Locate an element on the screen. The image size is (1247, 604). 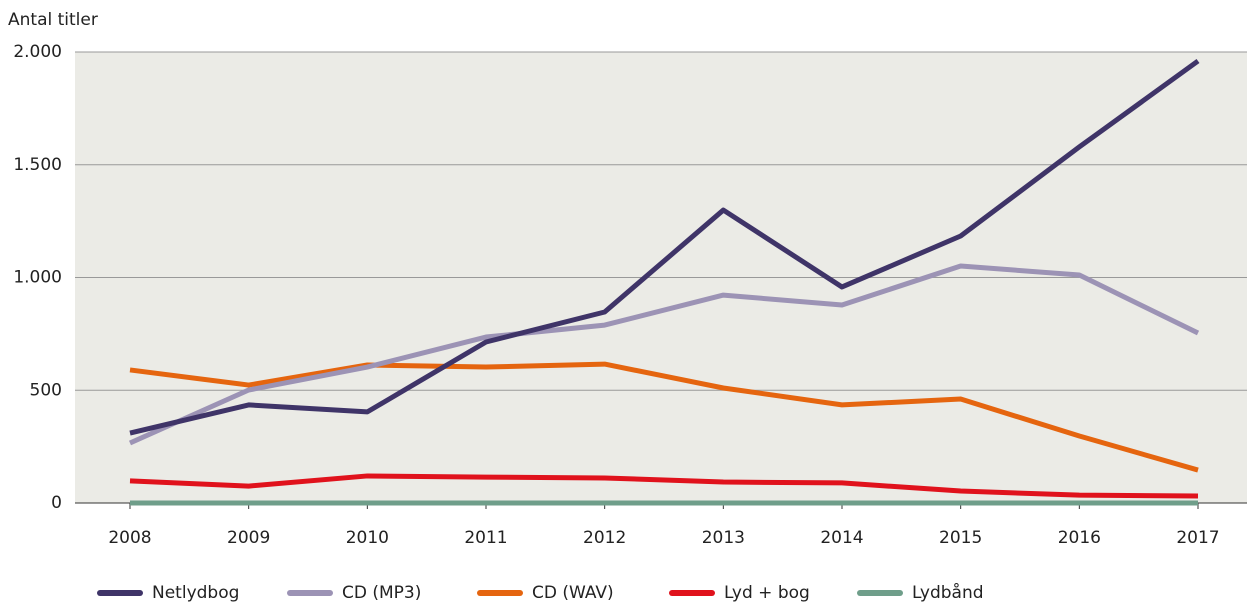
x-tick-label: 2016 is located at coordinates (1079, 538).